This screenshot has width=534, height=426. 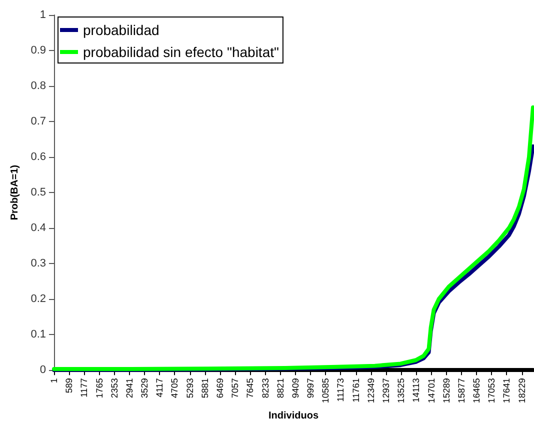 What do you see at coordinates (235, 388) in the screenshot?
I see `x-tick-label: 7057` at bounding box center [235, 388].